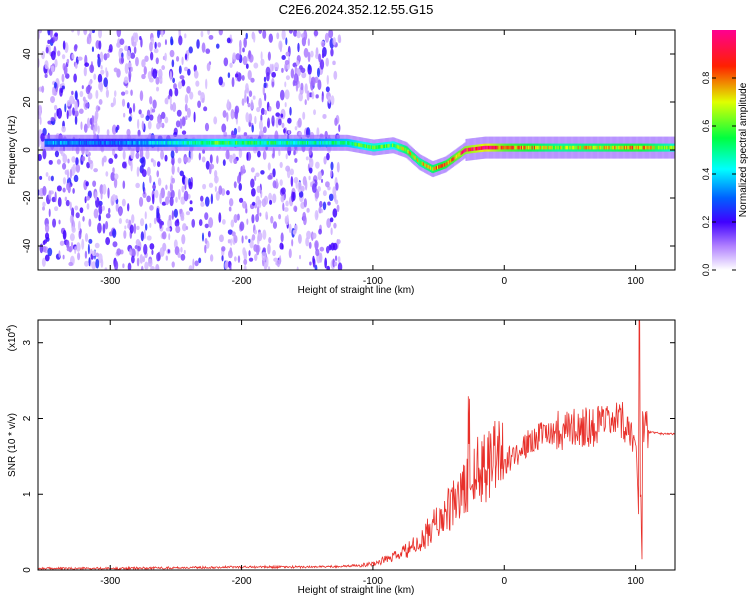 The width and height of the screenshot is (750, 600). Describe the element at coordinates (27, 54) in the screenshot. I see `y-tick-label: 40` at that location.